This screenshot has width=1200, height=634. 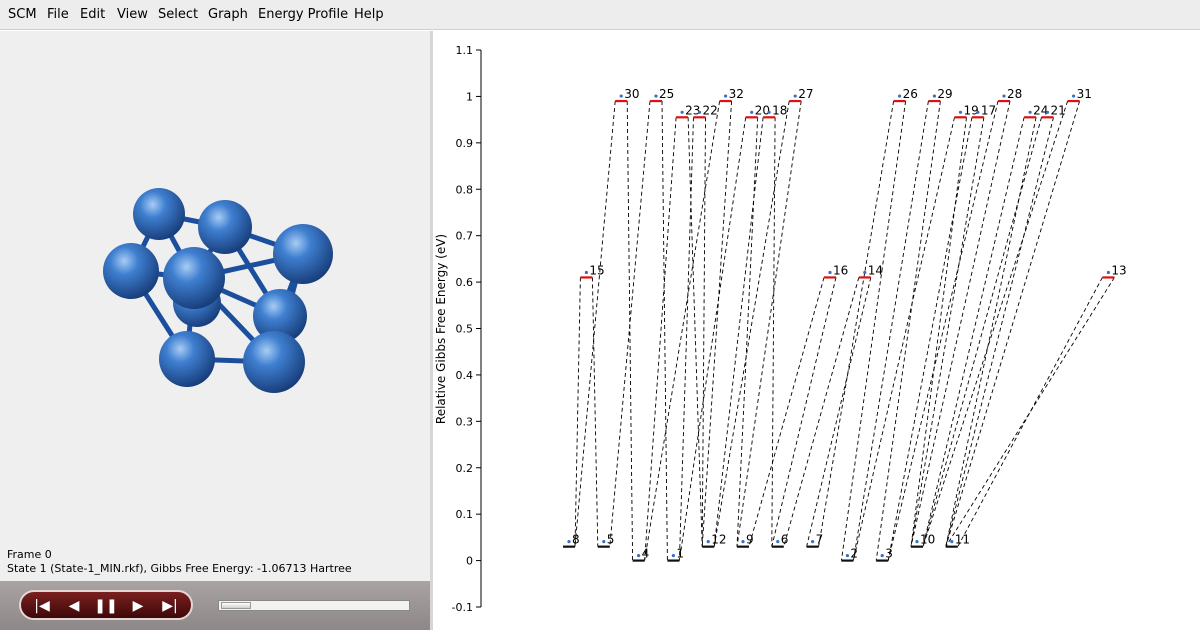 I want to click on y-axis-label: Relative Gibbs Free Energy (eV), so click(x=441, y=329).